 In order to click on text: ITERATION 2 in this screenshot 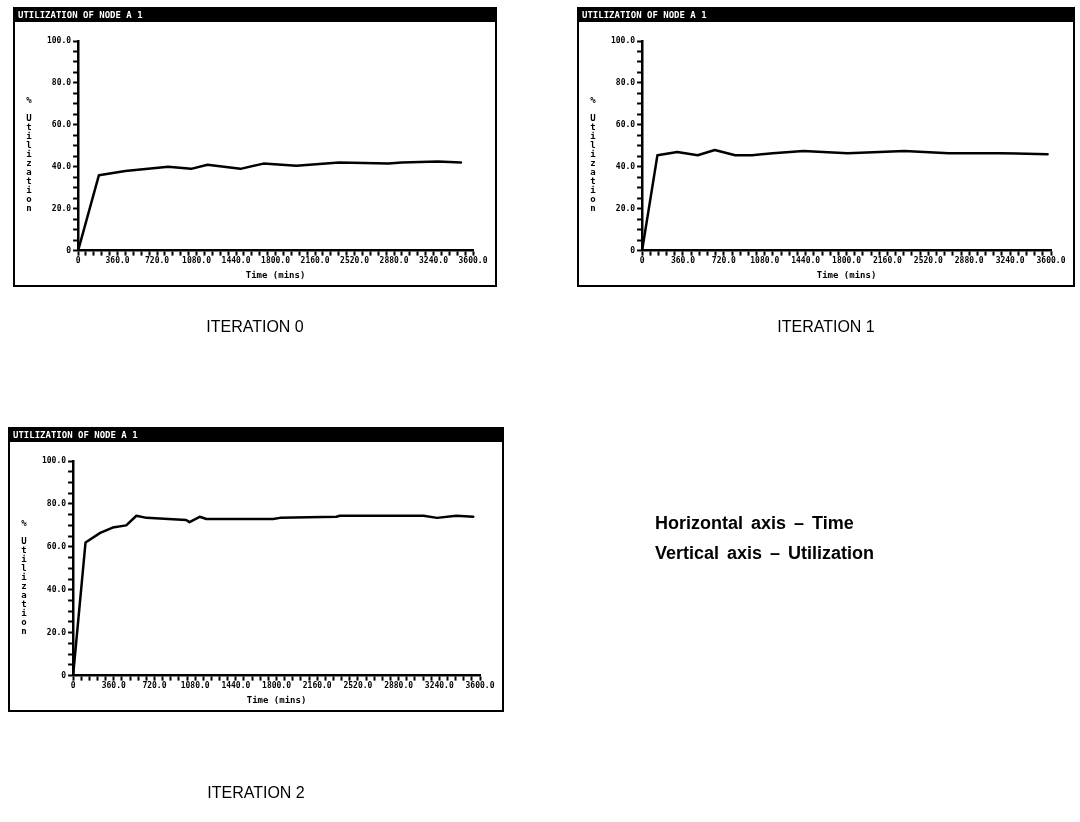, I will do `click(256, 792)`.